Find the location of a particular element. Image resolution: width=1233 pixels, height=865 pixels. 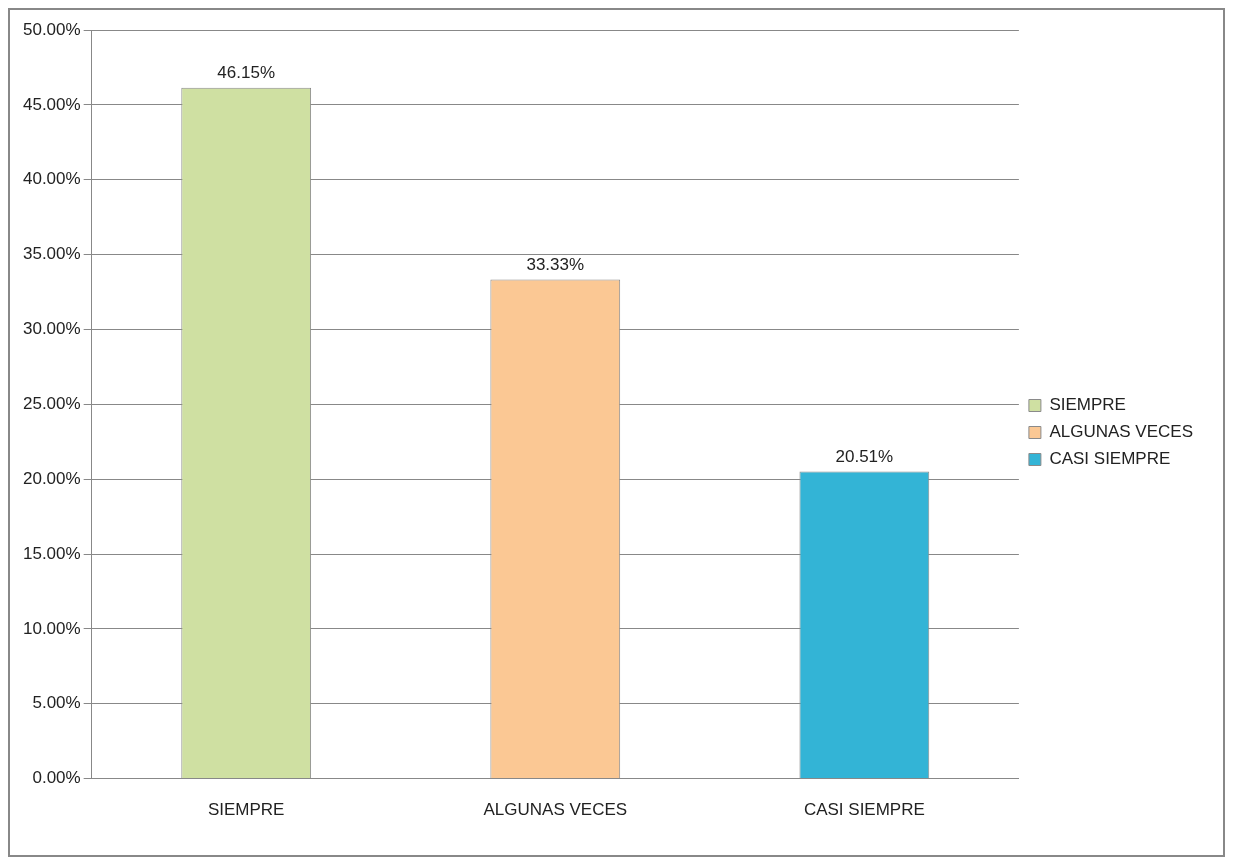

legend-label: ALGUNAS VECES is located at coordinates (1121, 432).